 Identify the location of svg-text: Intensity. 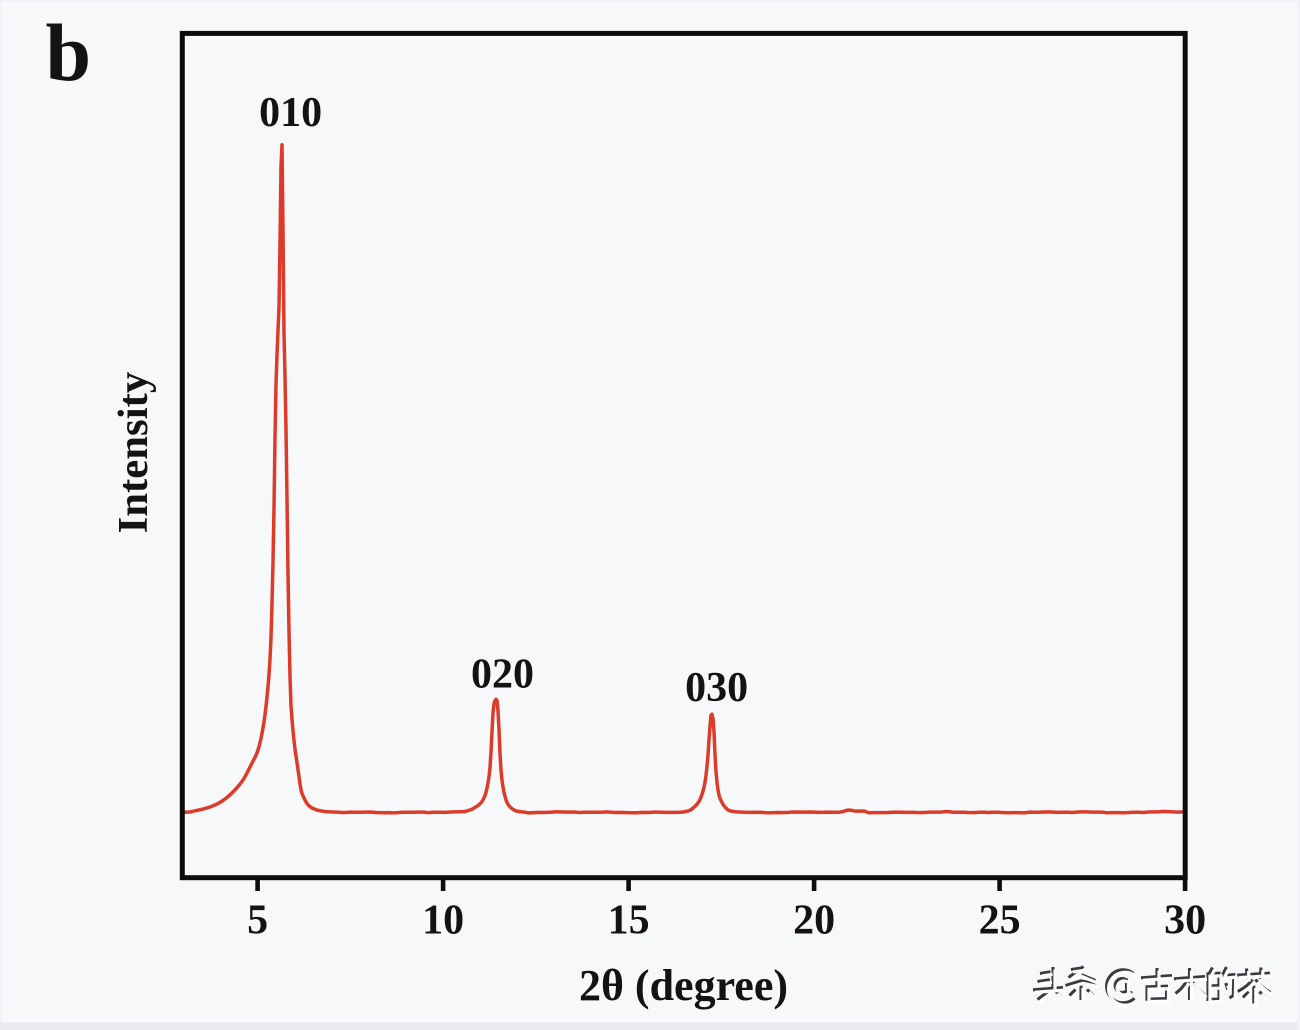
(133, 453).